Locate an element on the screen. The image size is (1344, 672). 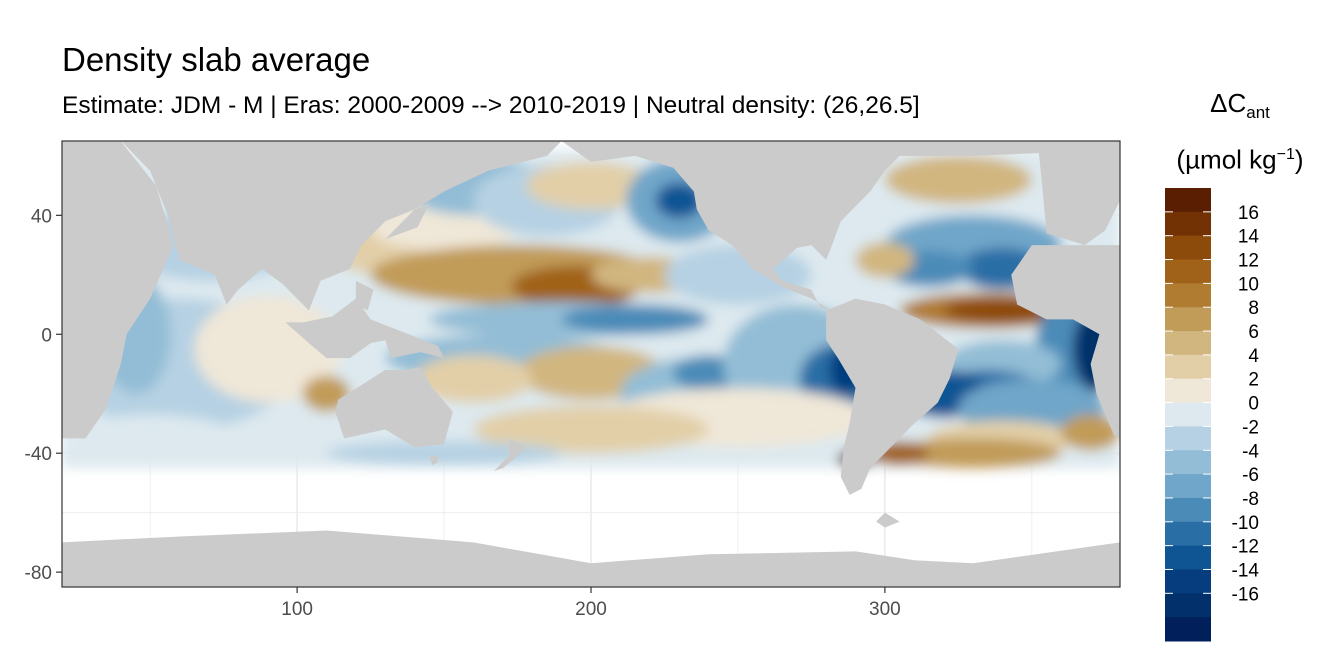
land-australia is located at coordinates (394, 407).